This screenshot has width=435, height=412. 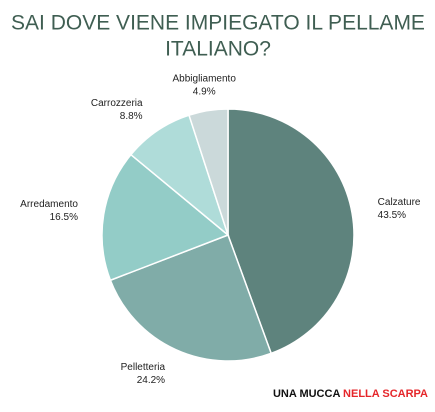 I want to click on value-label: 43.5%, so click(x=392, y=215).